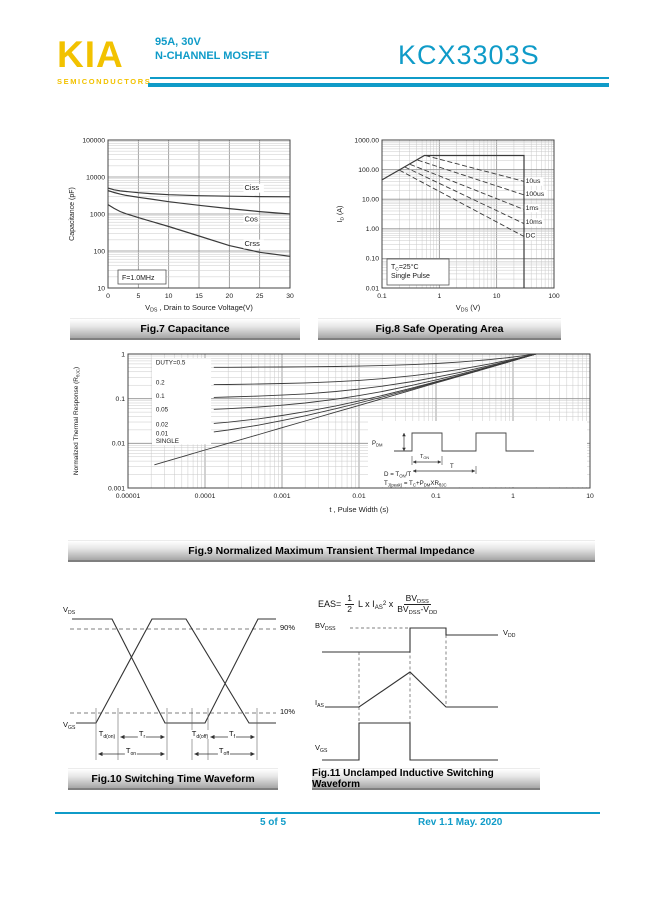 The height and width of the screenshot is (918, 649). I want to click on svg-text: 0, so click(108, 296).